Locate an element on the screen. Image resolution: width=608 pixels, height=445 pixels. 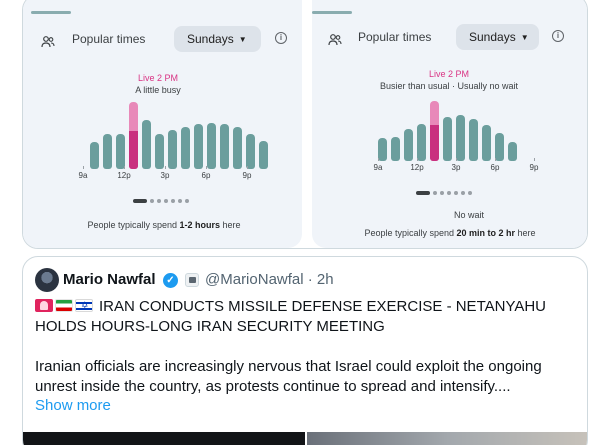
wait-time-label: No wait is located at coordinates (468, 215).